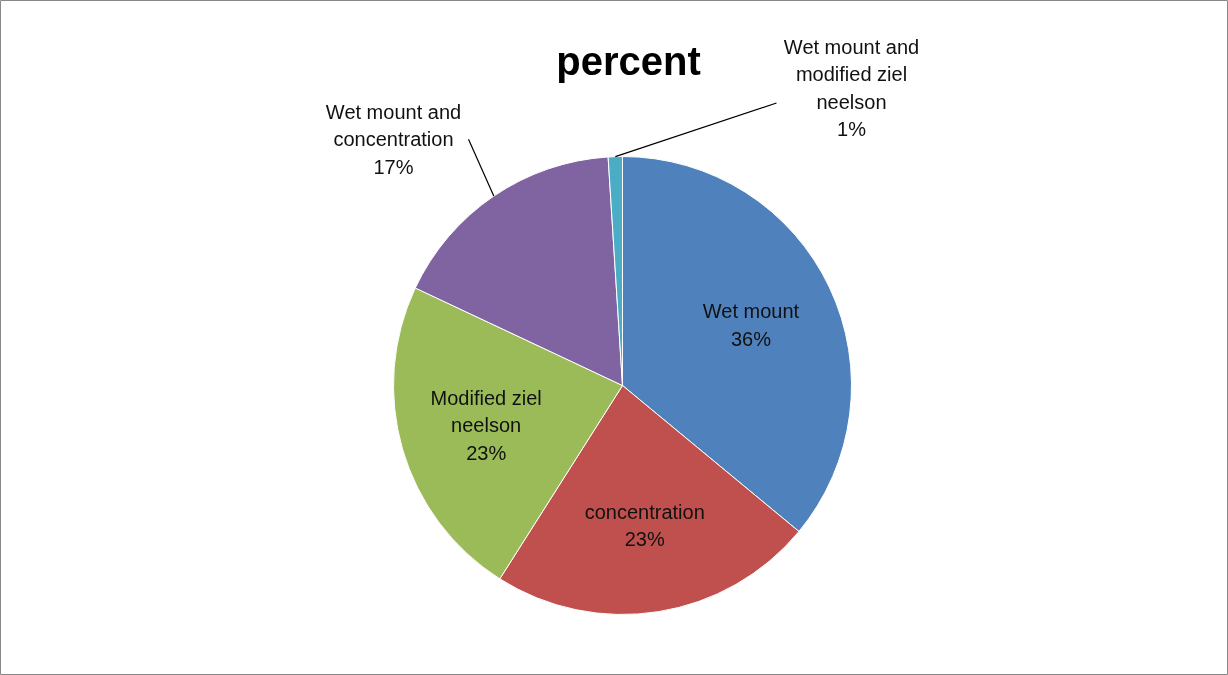 This screenshot has height=675, width=1228. I want to click on slice-label: Wet mount and modified ziel neelson, so click(851, 74).